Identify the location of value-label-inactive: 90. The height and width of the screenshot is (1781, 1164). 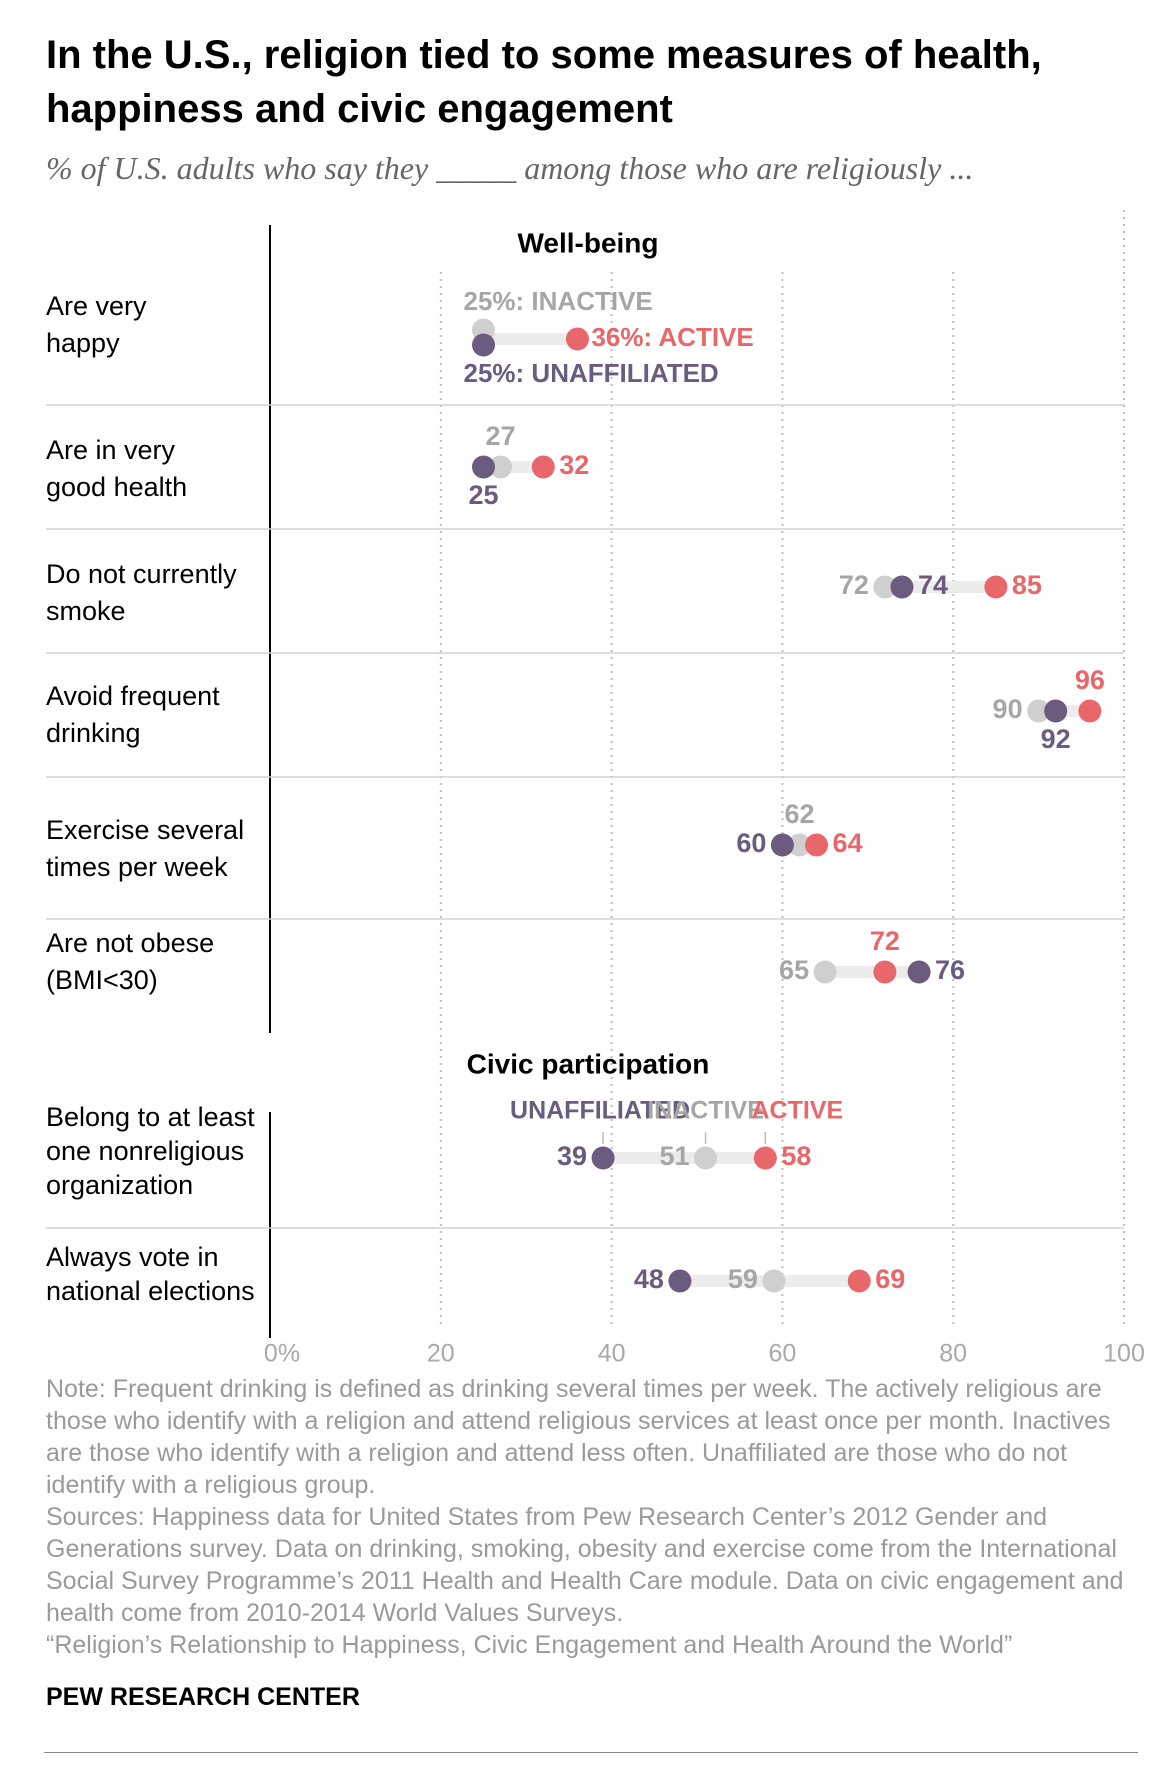
(1008, 709).